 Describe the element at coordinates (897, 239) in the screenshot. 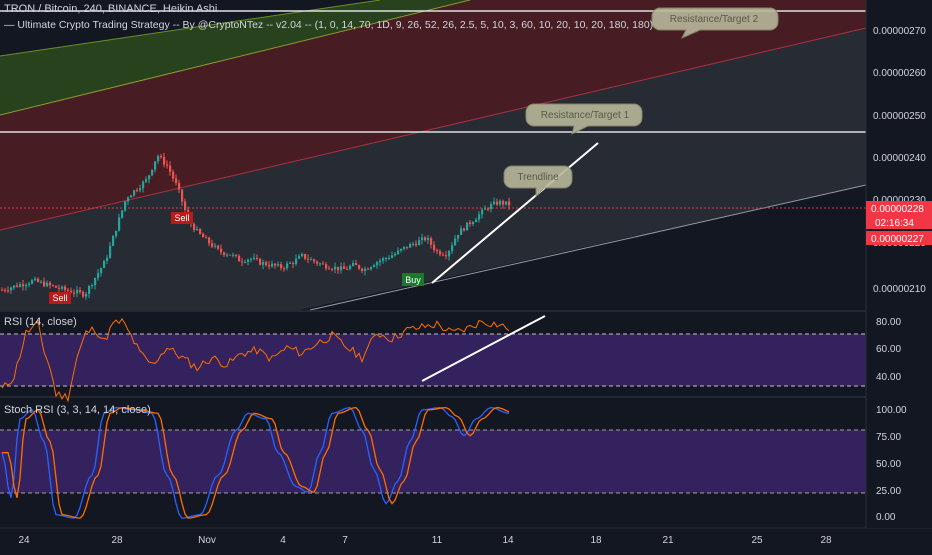

I see `second-price-text: 0.00000227` at that location.